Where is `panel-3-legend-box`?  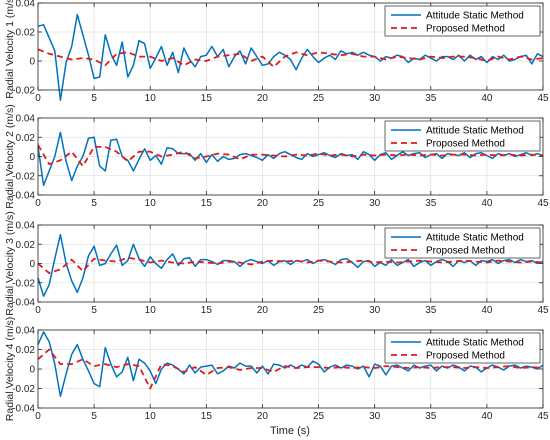 panel-3-legend-box is located at coordinates (462, 243).